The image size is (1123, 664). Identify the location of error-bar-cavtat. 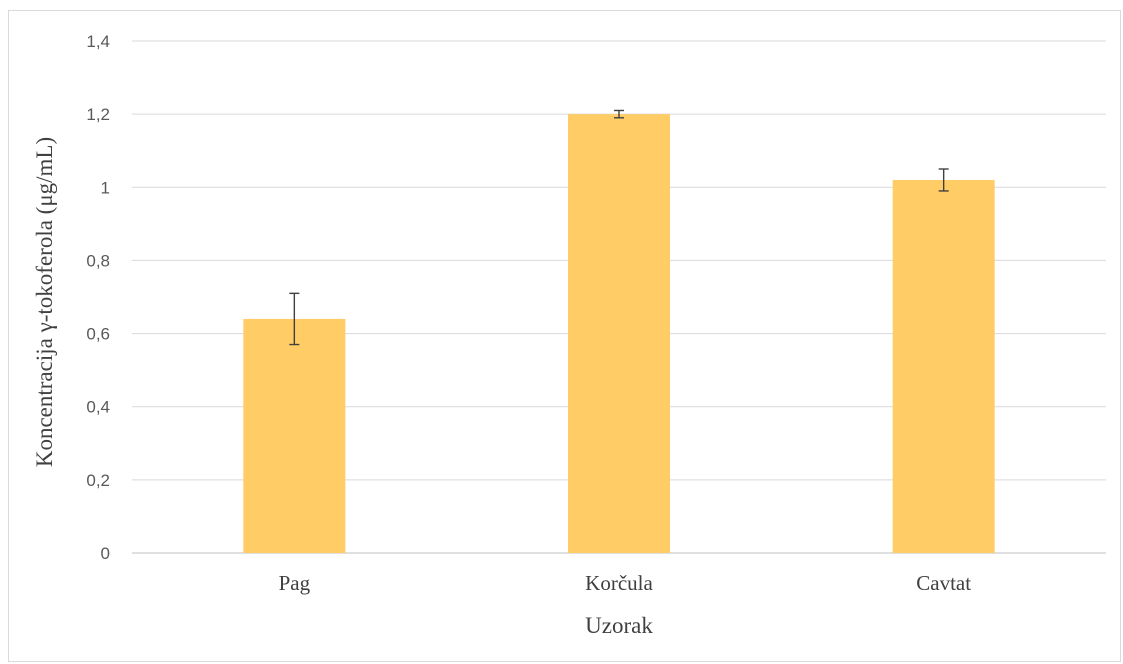
(943, 180).